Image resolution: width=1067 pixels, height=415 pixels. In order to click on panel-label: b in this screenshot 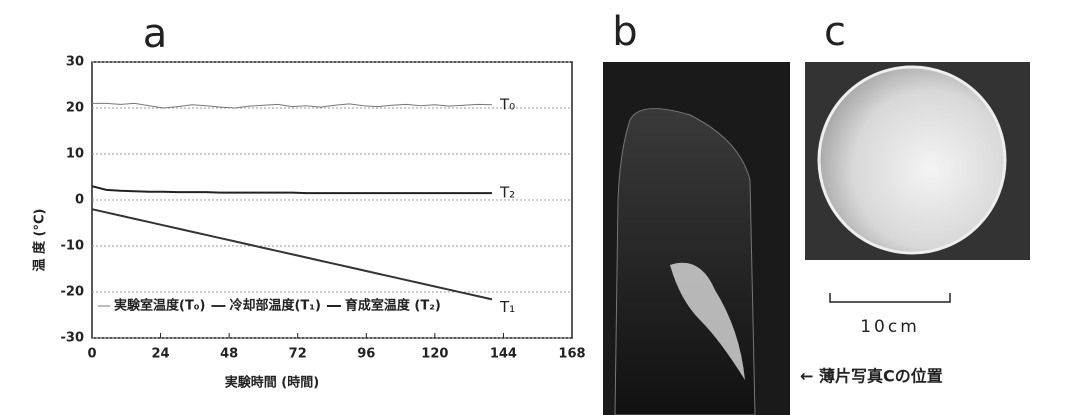, I will do `click(624, 32)`.